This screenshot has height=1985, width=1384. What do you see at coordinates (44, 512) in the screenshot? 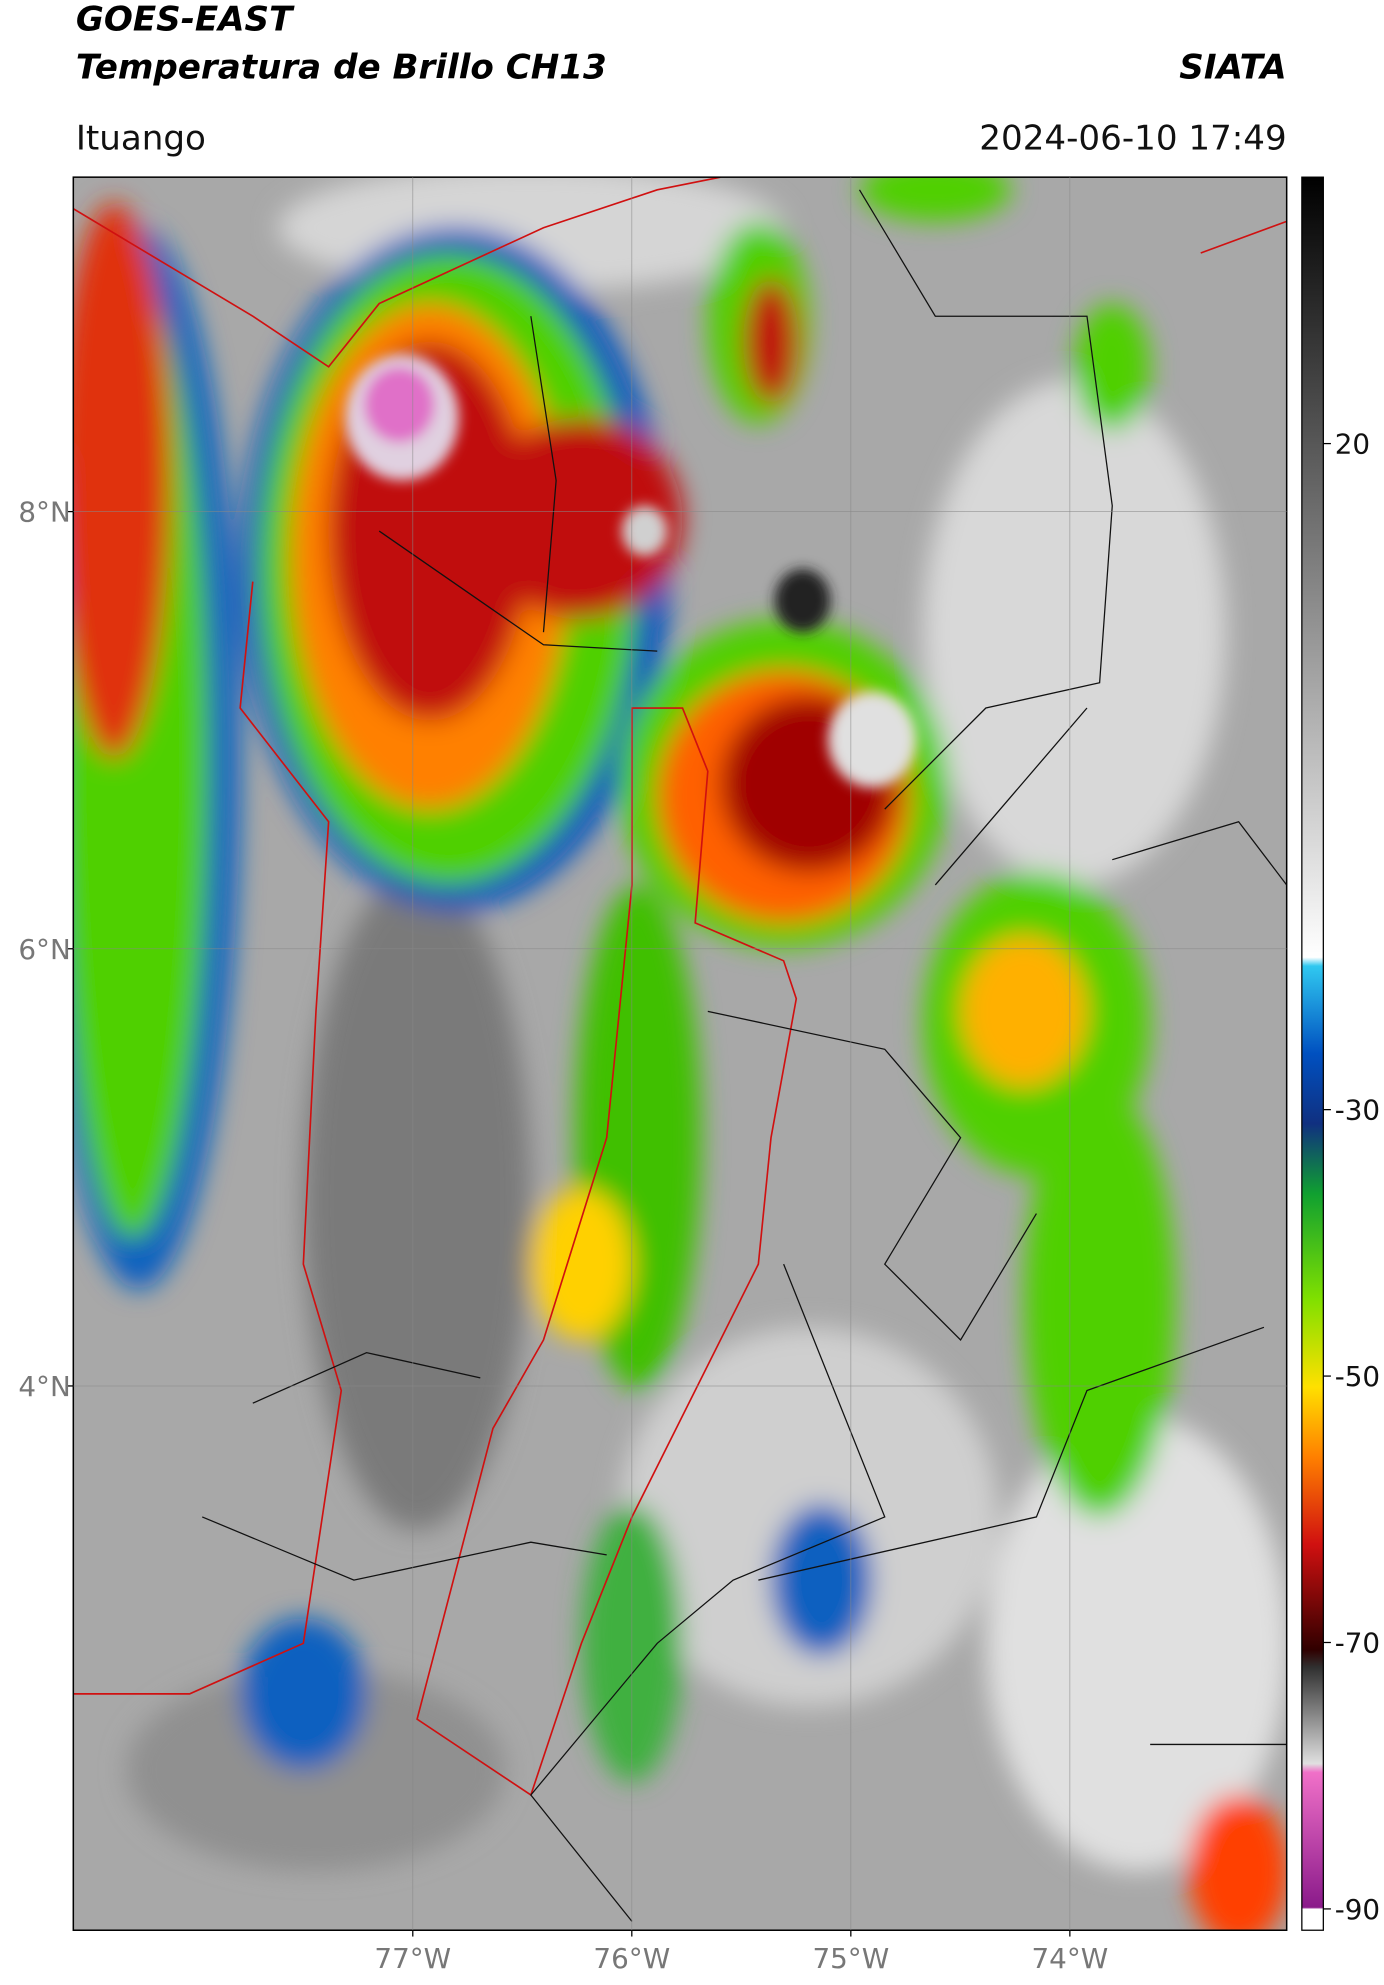
I see `lat-tick-label: 8°N` at bounding box center [44, 512].